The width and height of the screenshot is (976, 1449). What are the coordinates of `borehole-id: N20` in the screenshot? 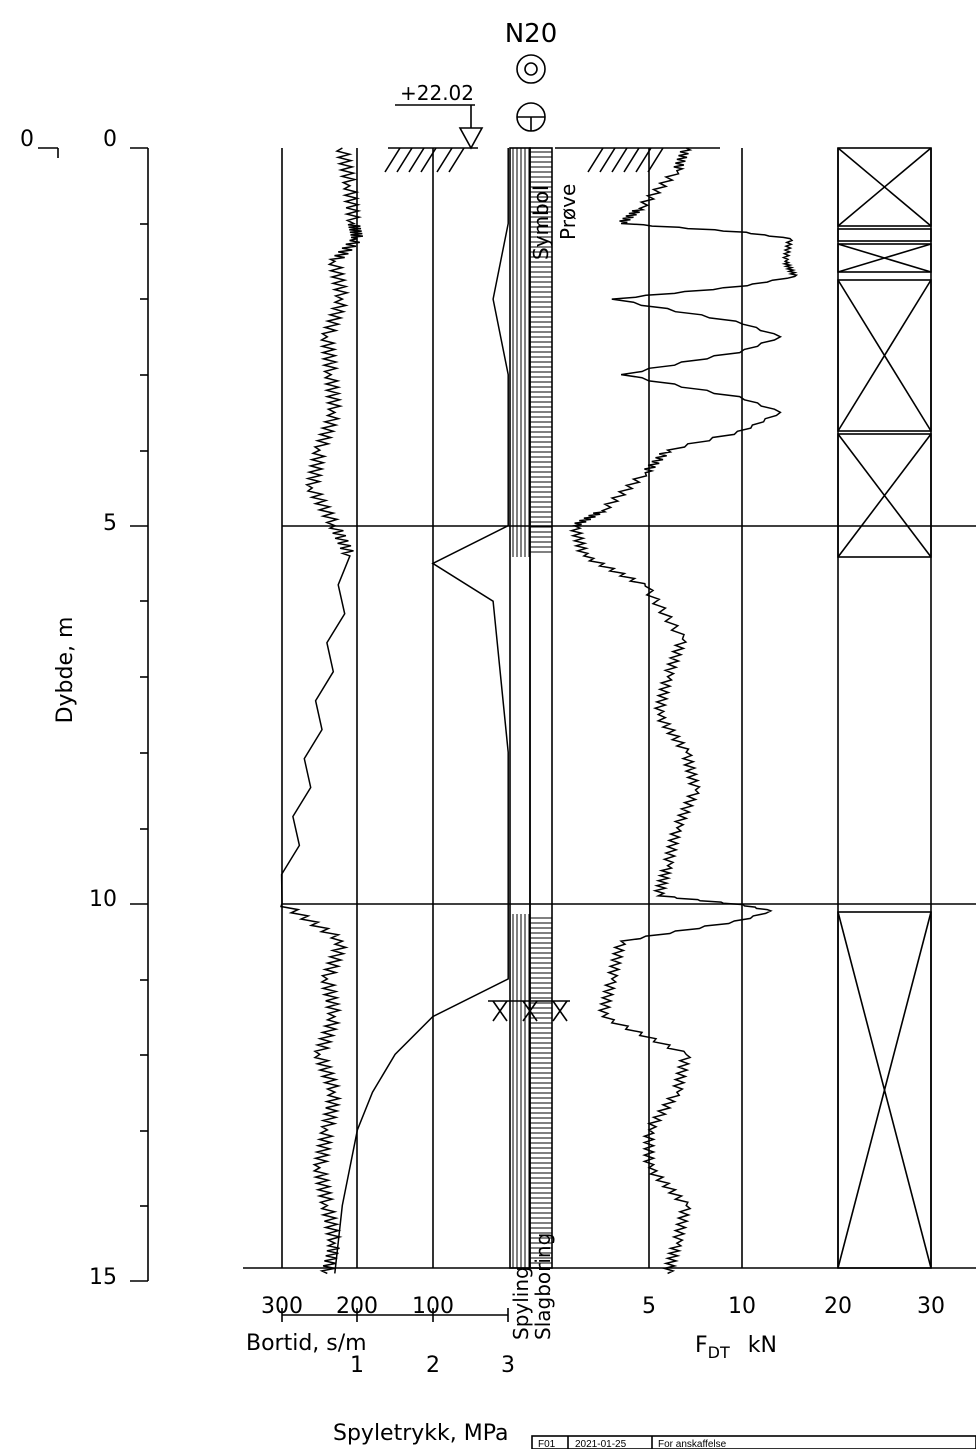 It's located at (531, 34).